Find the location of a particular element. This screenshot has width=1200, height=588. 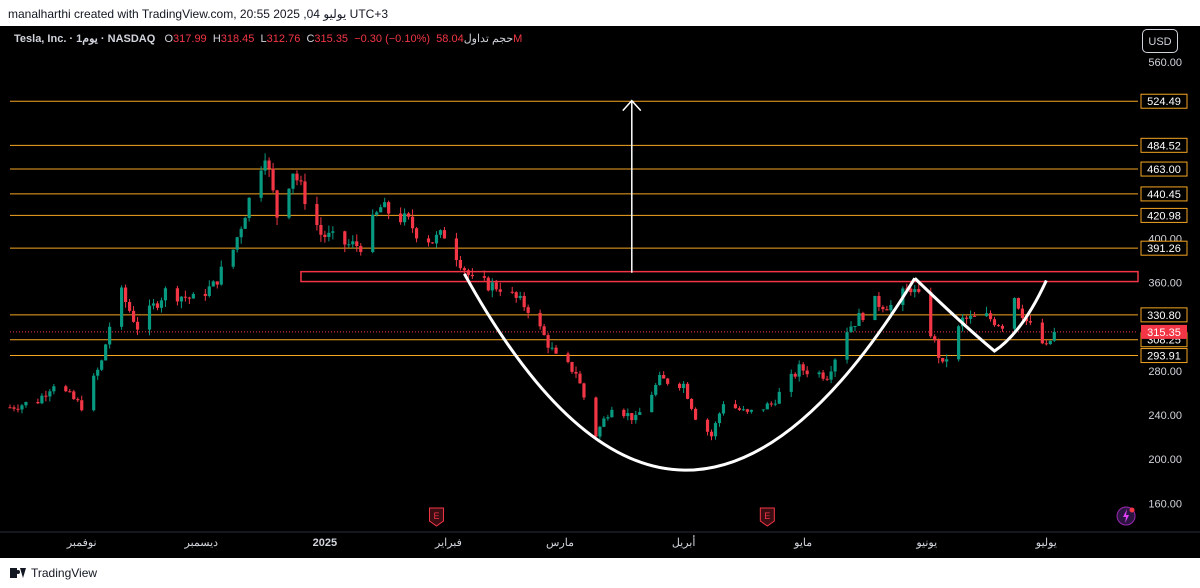

handle-curve is located at coordinates (980, 315).